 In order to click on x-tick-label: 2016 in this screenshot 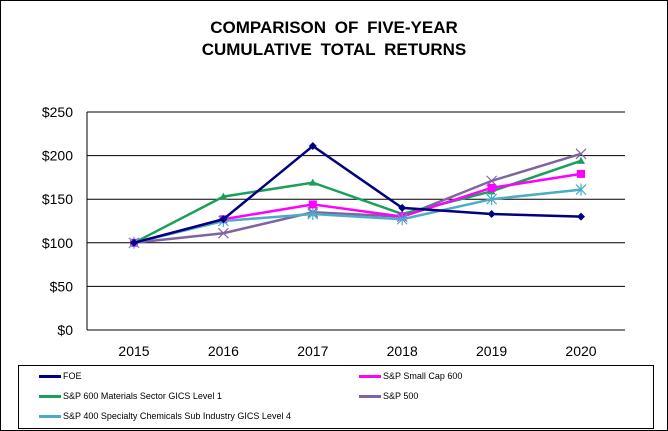, I will do `click(223, 351)`.